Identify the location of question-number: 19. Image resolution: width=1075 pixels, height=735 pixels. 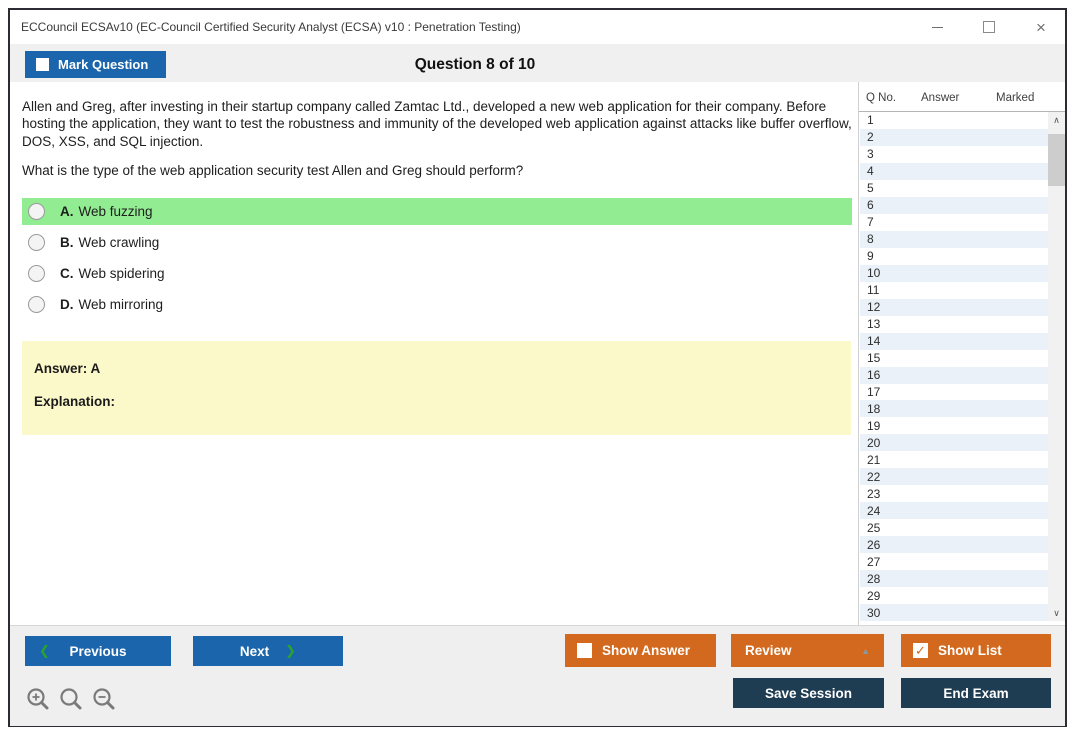
(874, 425).